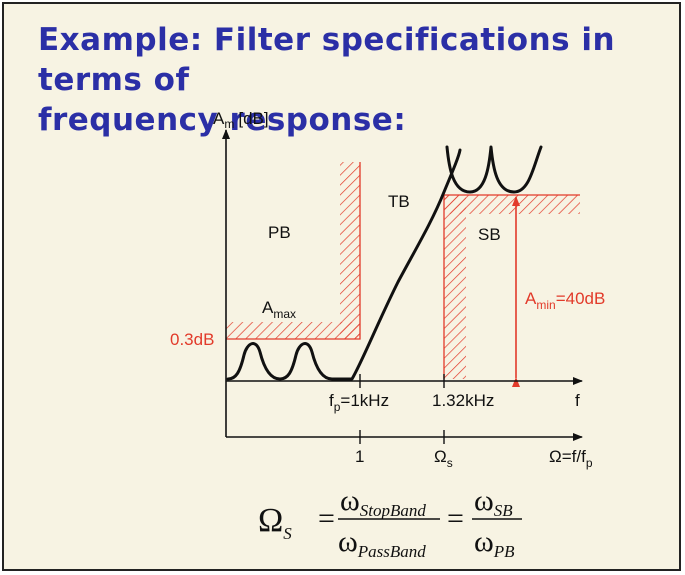 This screenshot has height=575, width=685. What do you see at coordinates (545, 305) in the screenshot?
I see `amin-label-sub: min` at bounding box center [545, 305].